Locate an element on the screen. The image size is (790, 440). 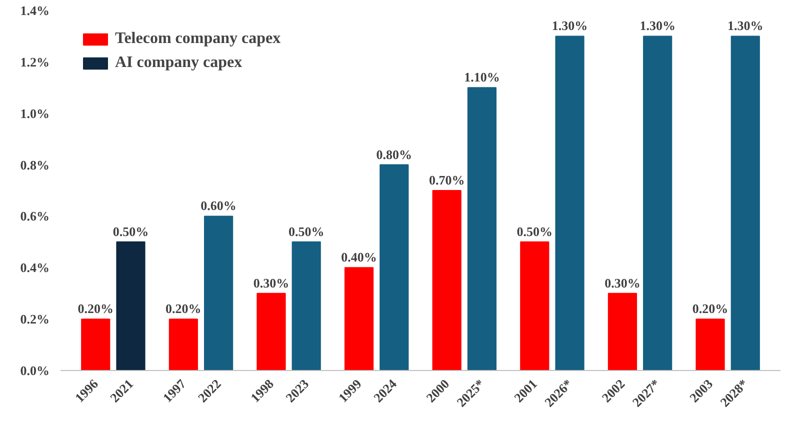
y-tick-label: 1.0% is located at coordinates (35, 113).